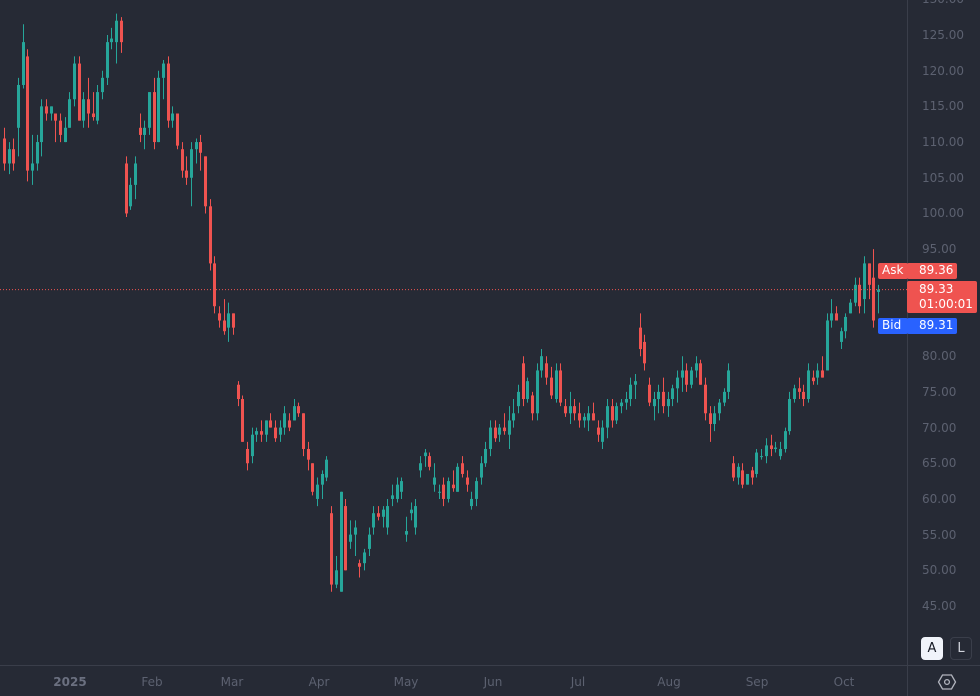 The image size is (980, 696). Describe the element at coordinates (70, 682) in the screenshot. I see `time-tick-label: 2025` at that location.